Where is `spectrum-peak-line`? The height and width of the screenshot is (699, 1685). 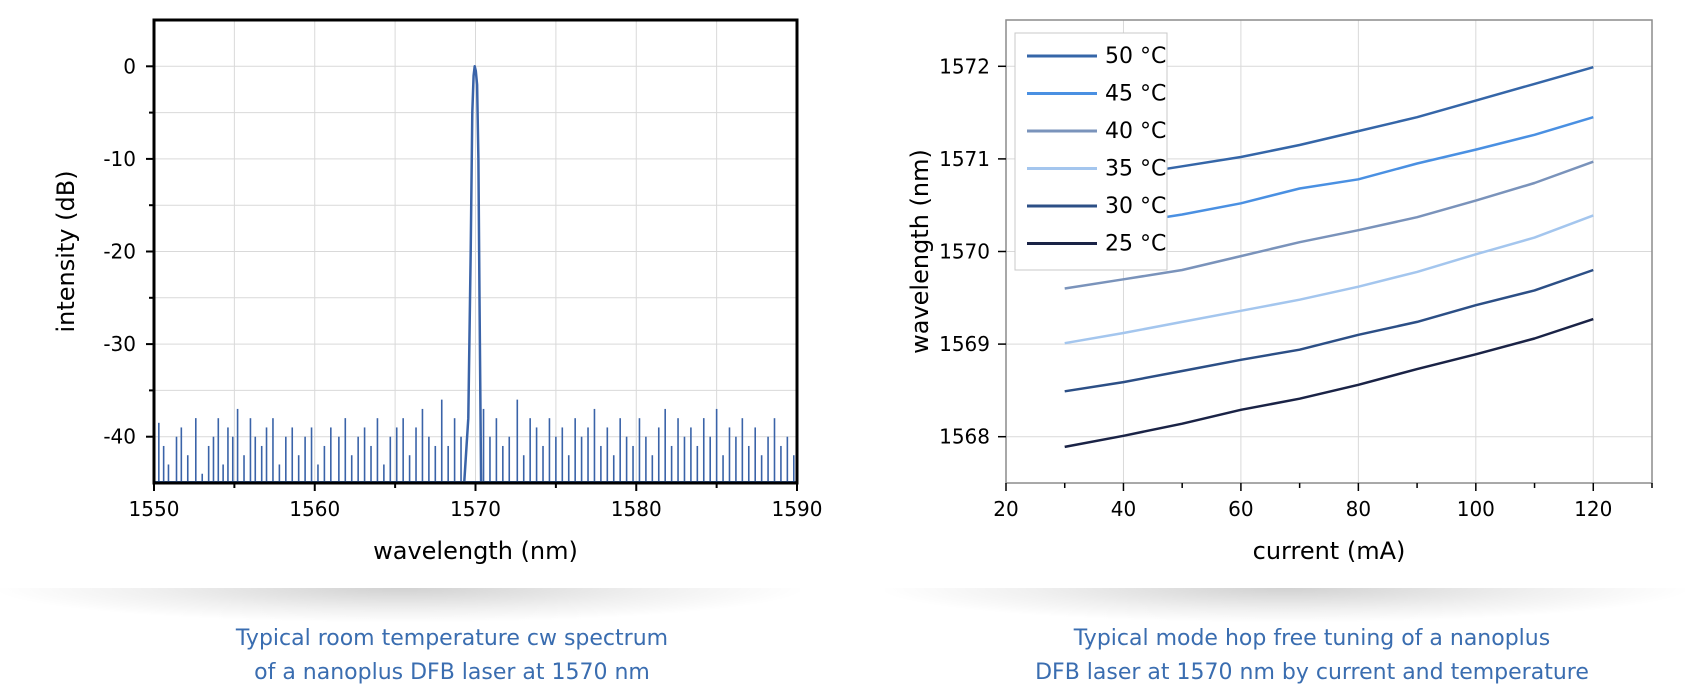 spectrum-peak-line is located at coordinates (472, 274).